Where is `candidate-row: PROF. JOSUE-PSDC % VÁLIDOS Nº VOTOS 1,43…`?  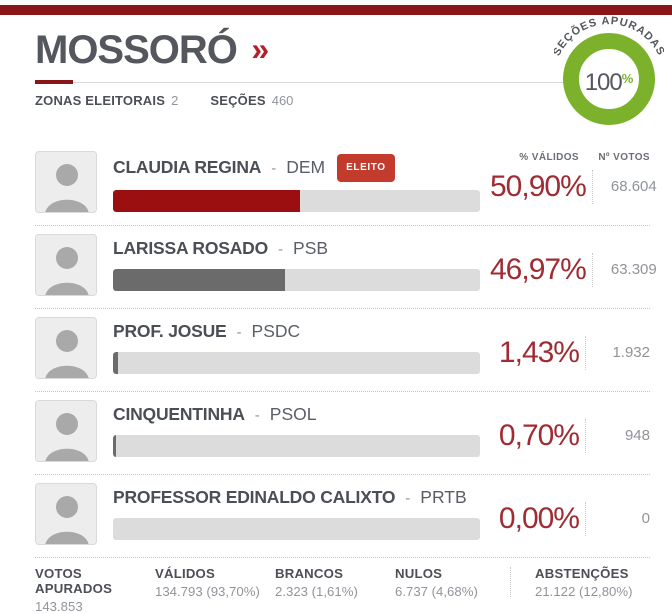
candidate-row: PROF. JOSUE-PSDC % VÁLIDOS Nº VOTOS 1,43… is located at coordinates (342, 350).